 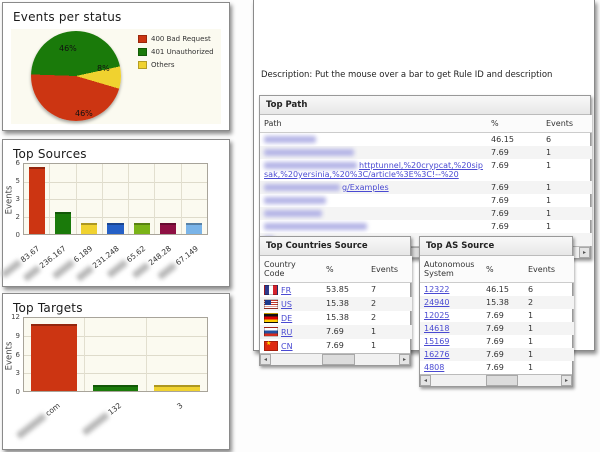 I want to click on path-cell: g/Examples, so click(x=373, y=187).